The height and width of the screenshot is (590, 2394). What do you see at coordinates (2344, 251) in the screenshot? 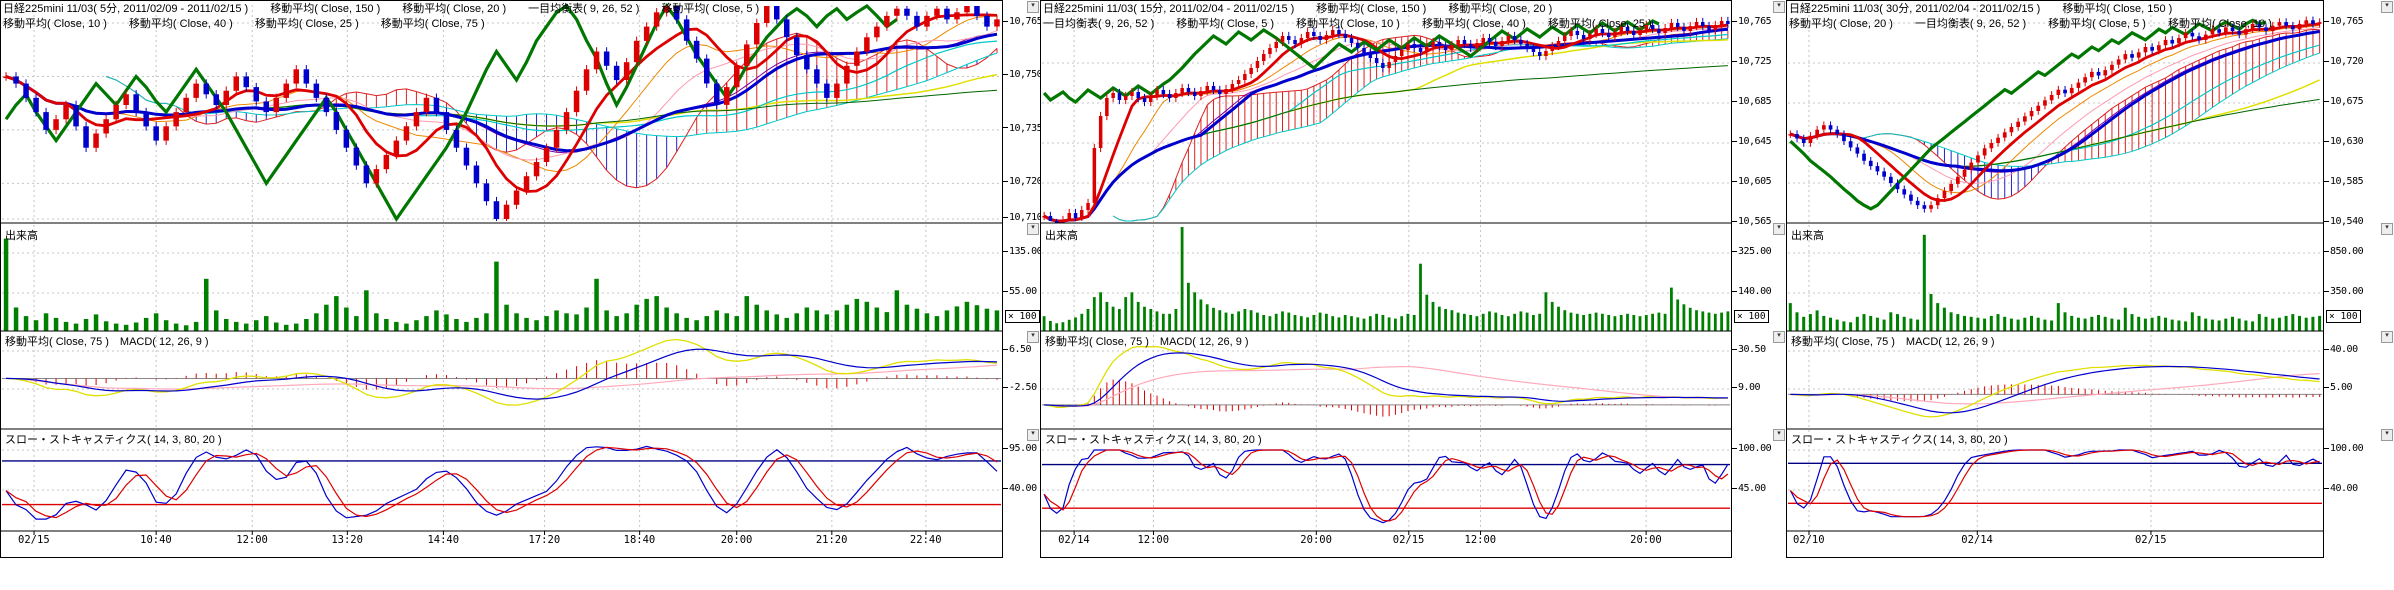
I see `axis-tick-label: 850.00` at bounding box center [2344, 251].